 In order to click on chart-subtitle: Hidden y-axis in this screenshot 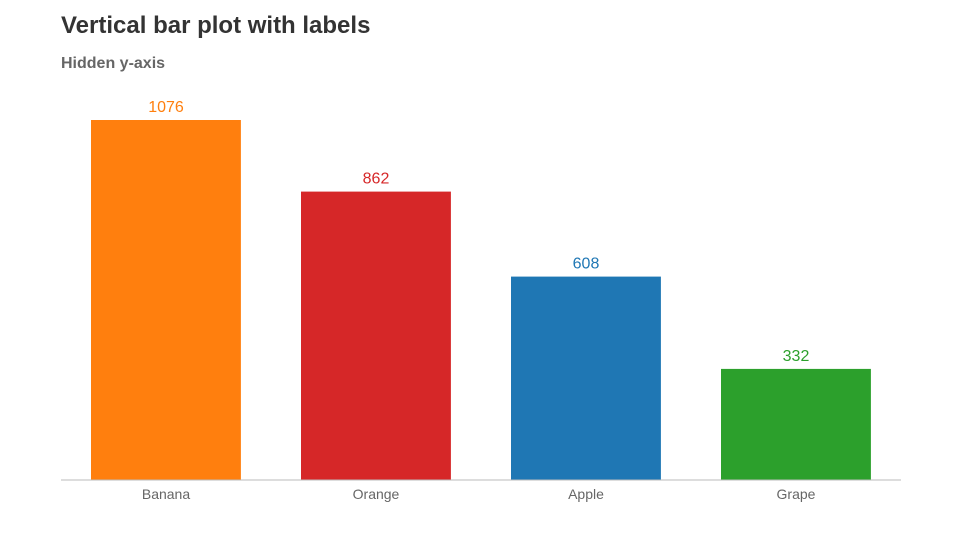, I will do `click(113, 63)`.